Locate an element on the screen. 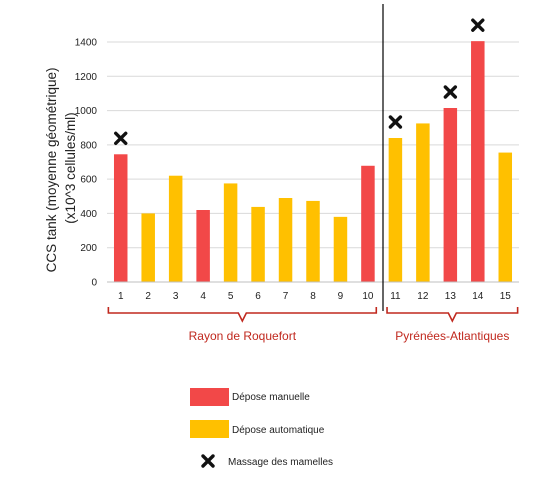  y-axis-ticks: 0 200 400 600 800 1000 1200 1400 is located at coordinates (86, 163).